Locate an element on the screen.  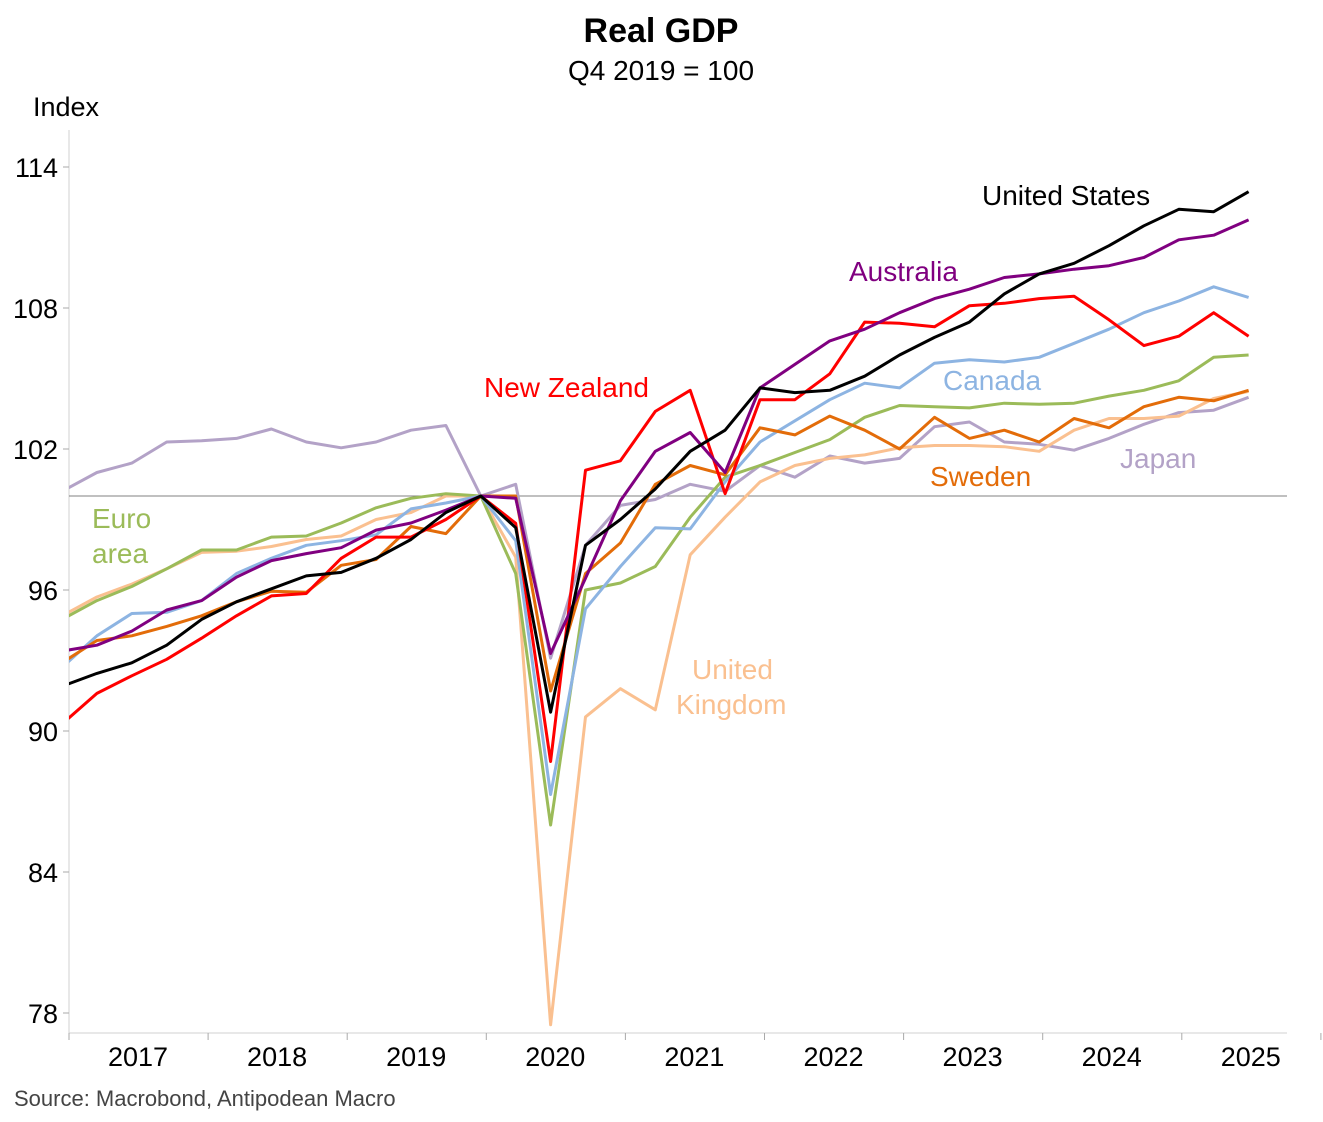
series-label-euro-area: area is located at coordinates (120, 553).